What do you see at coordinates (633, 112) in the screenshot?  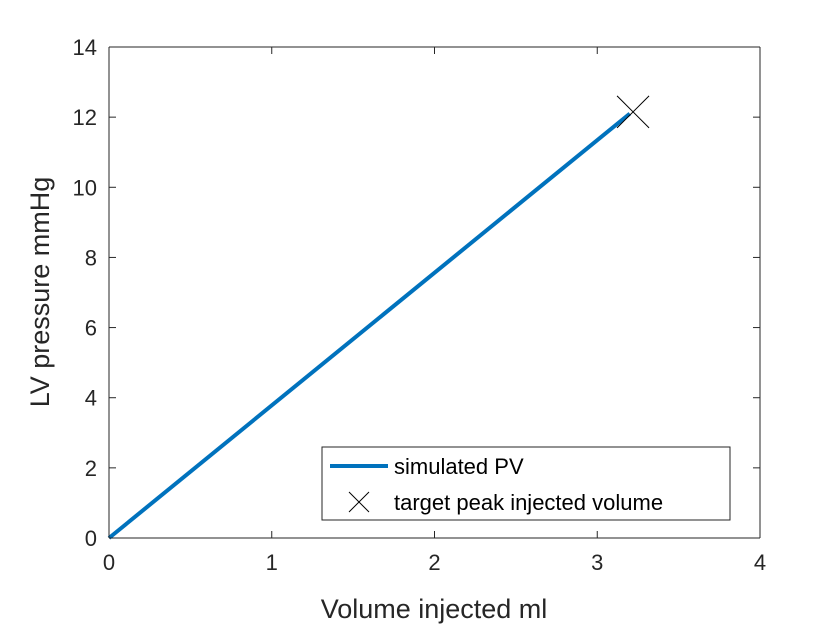 I see `target-peak-marker-x-icon` at bounding box center [633, 112].